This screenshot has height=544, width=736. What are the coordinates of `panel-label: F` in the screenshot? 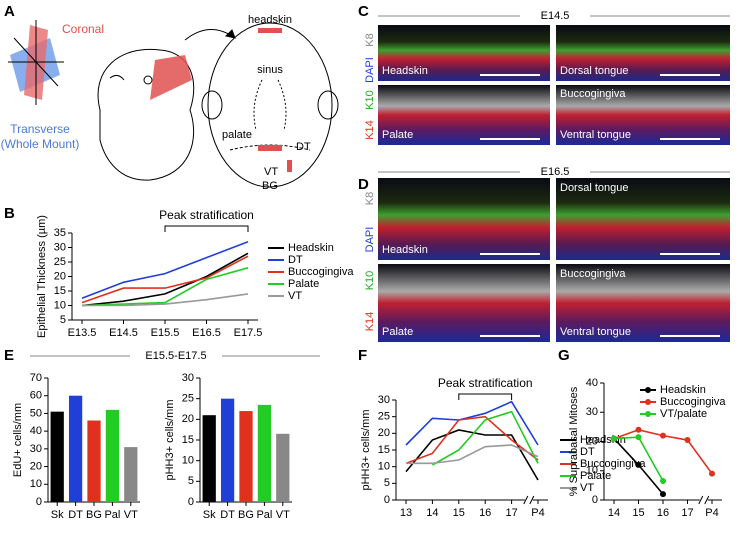 It's located at (362, 355).